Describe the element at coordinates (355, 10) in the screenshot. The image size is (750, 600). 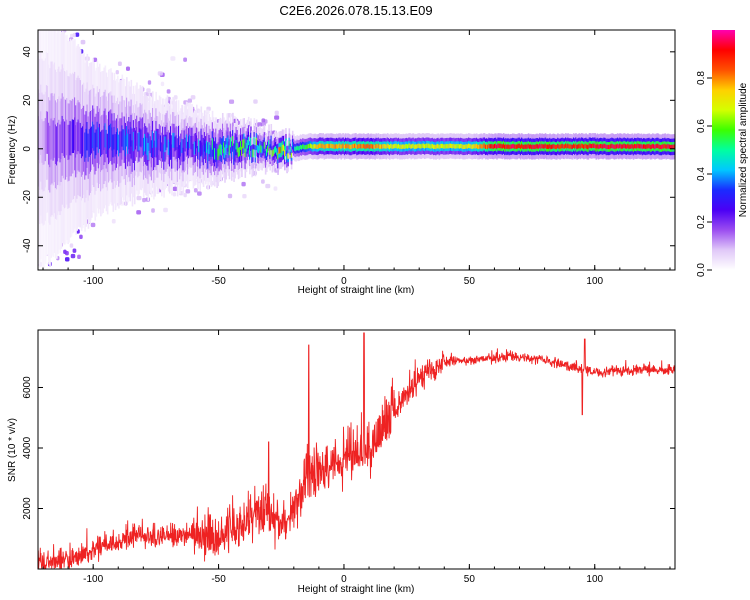
I see `figure-title: C2E6.2026.078.15.13.E09` at that location.